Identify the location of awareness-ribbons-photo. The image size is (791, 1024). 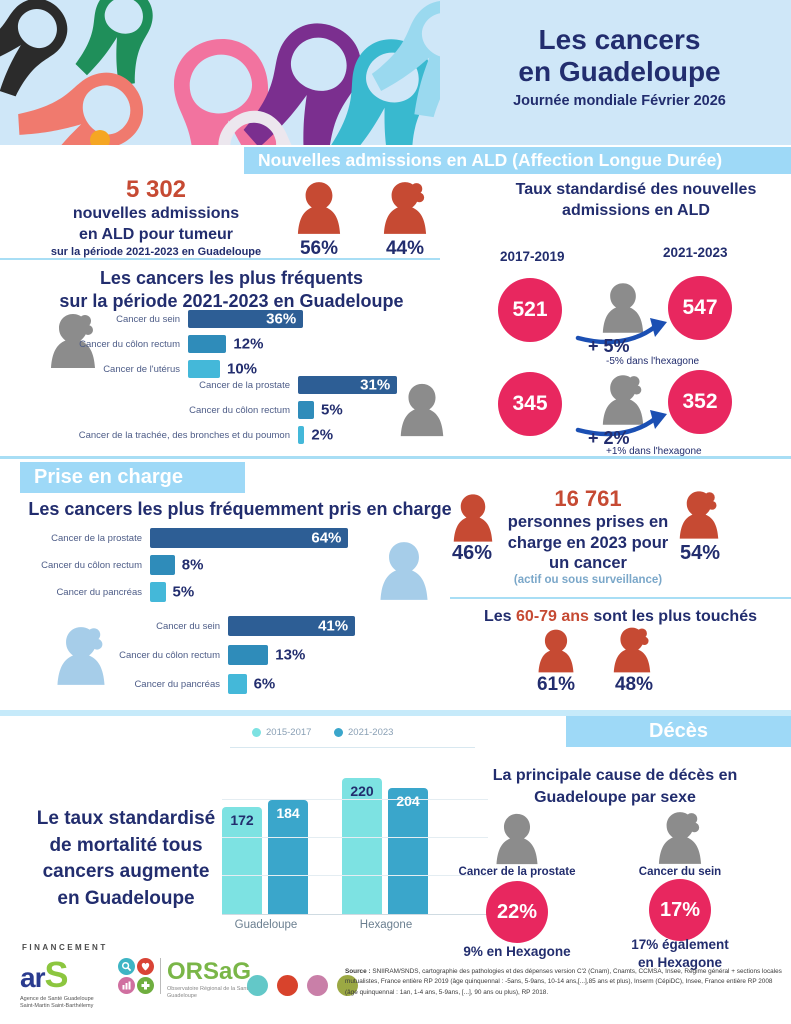
(220, 72).